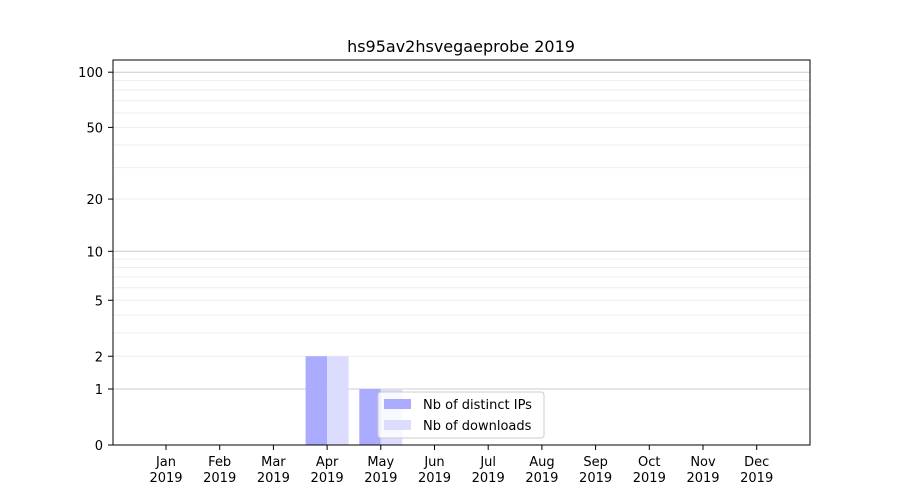  Describe the element at coordinates (380, 470) in the screenshot. I see `x-tick-label: May 2019` at that location.